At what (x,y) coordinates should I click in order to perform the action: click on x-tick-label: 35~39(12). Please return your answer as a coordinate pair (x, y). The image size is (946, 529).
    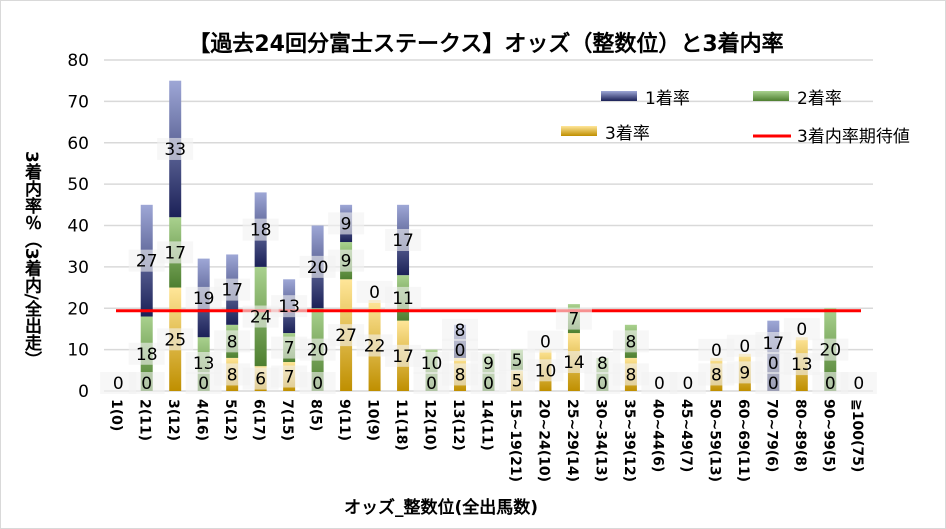
    Looking at the image, I should click on (629, 440).